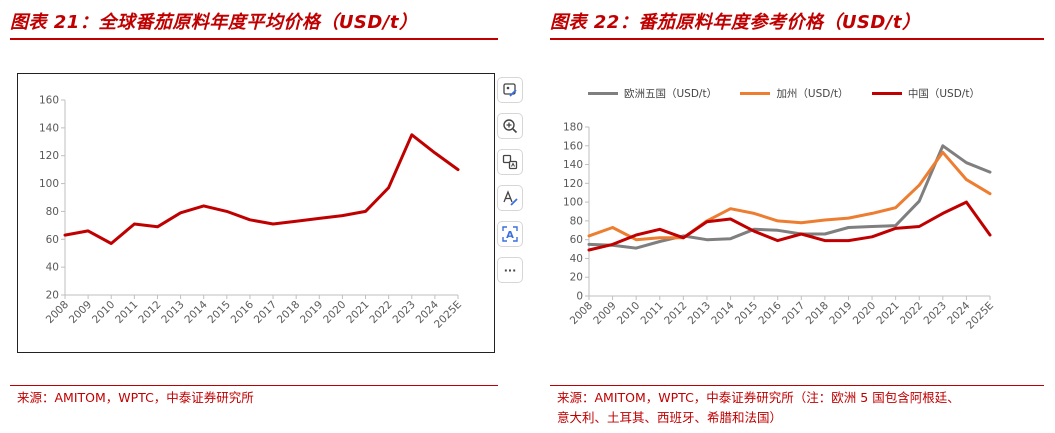  I want to click on legend-label-europe: 欧洲五国（USD/t）, so click(671, 94).